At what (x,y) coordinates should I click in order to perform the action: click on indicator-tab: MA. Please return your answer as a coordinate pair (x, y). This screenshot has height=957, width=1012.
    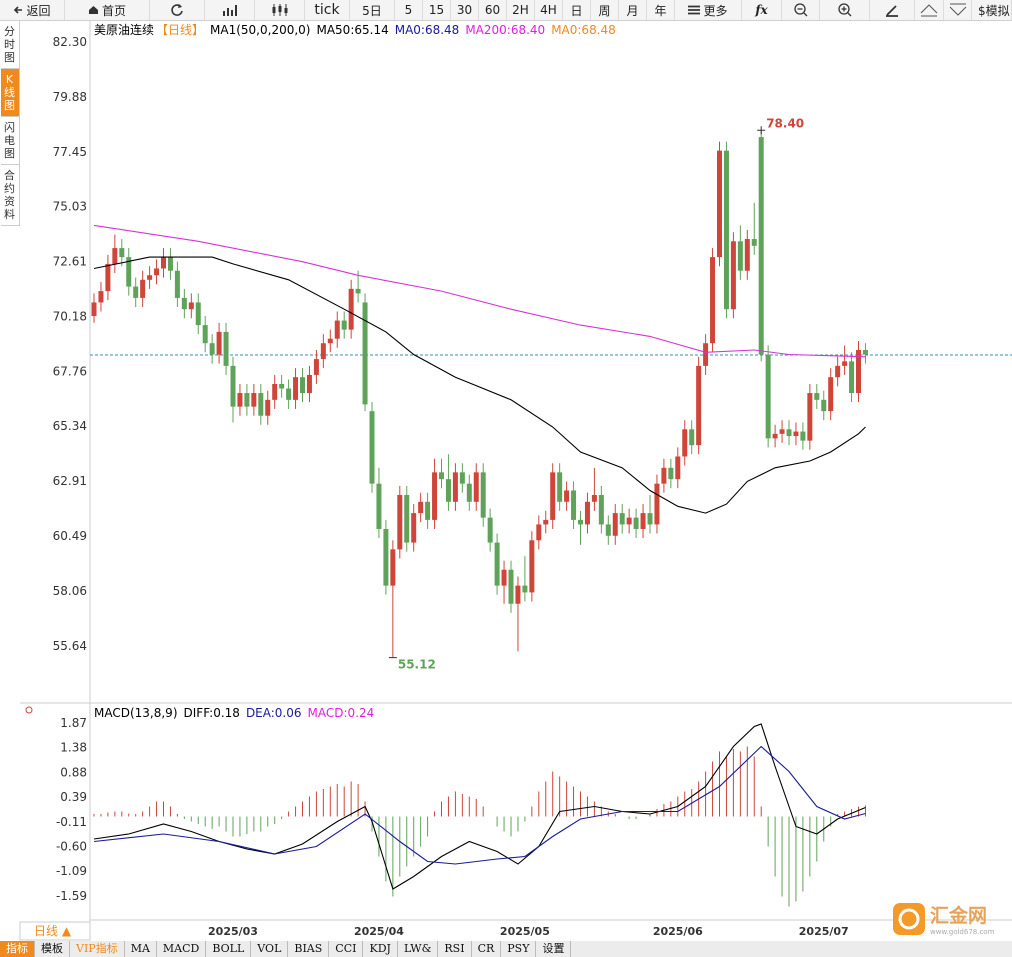
    Looking at the image, I should click on (141, 949).